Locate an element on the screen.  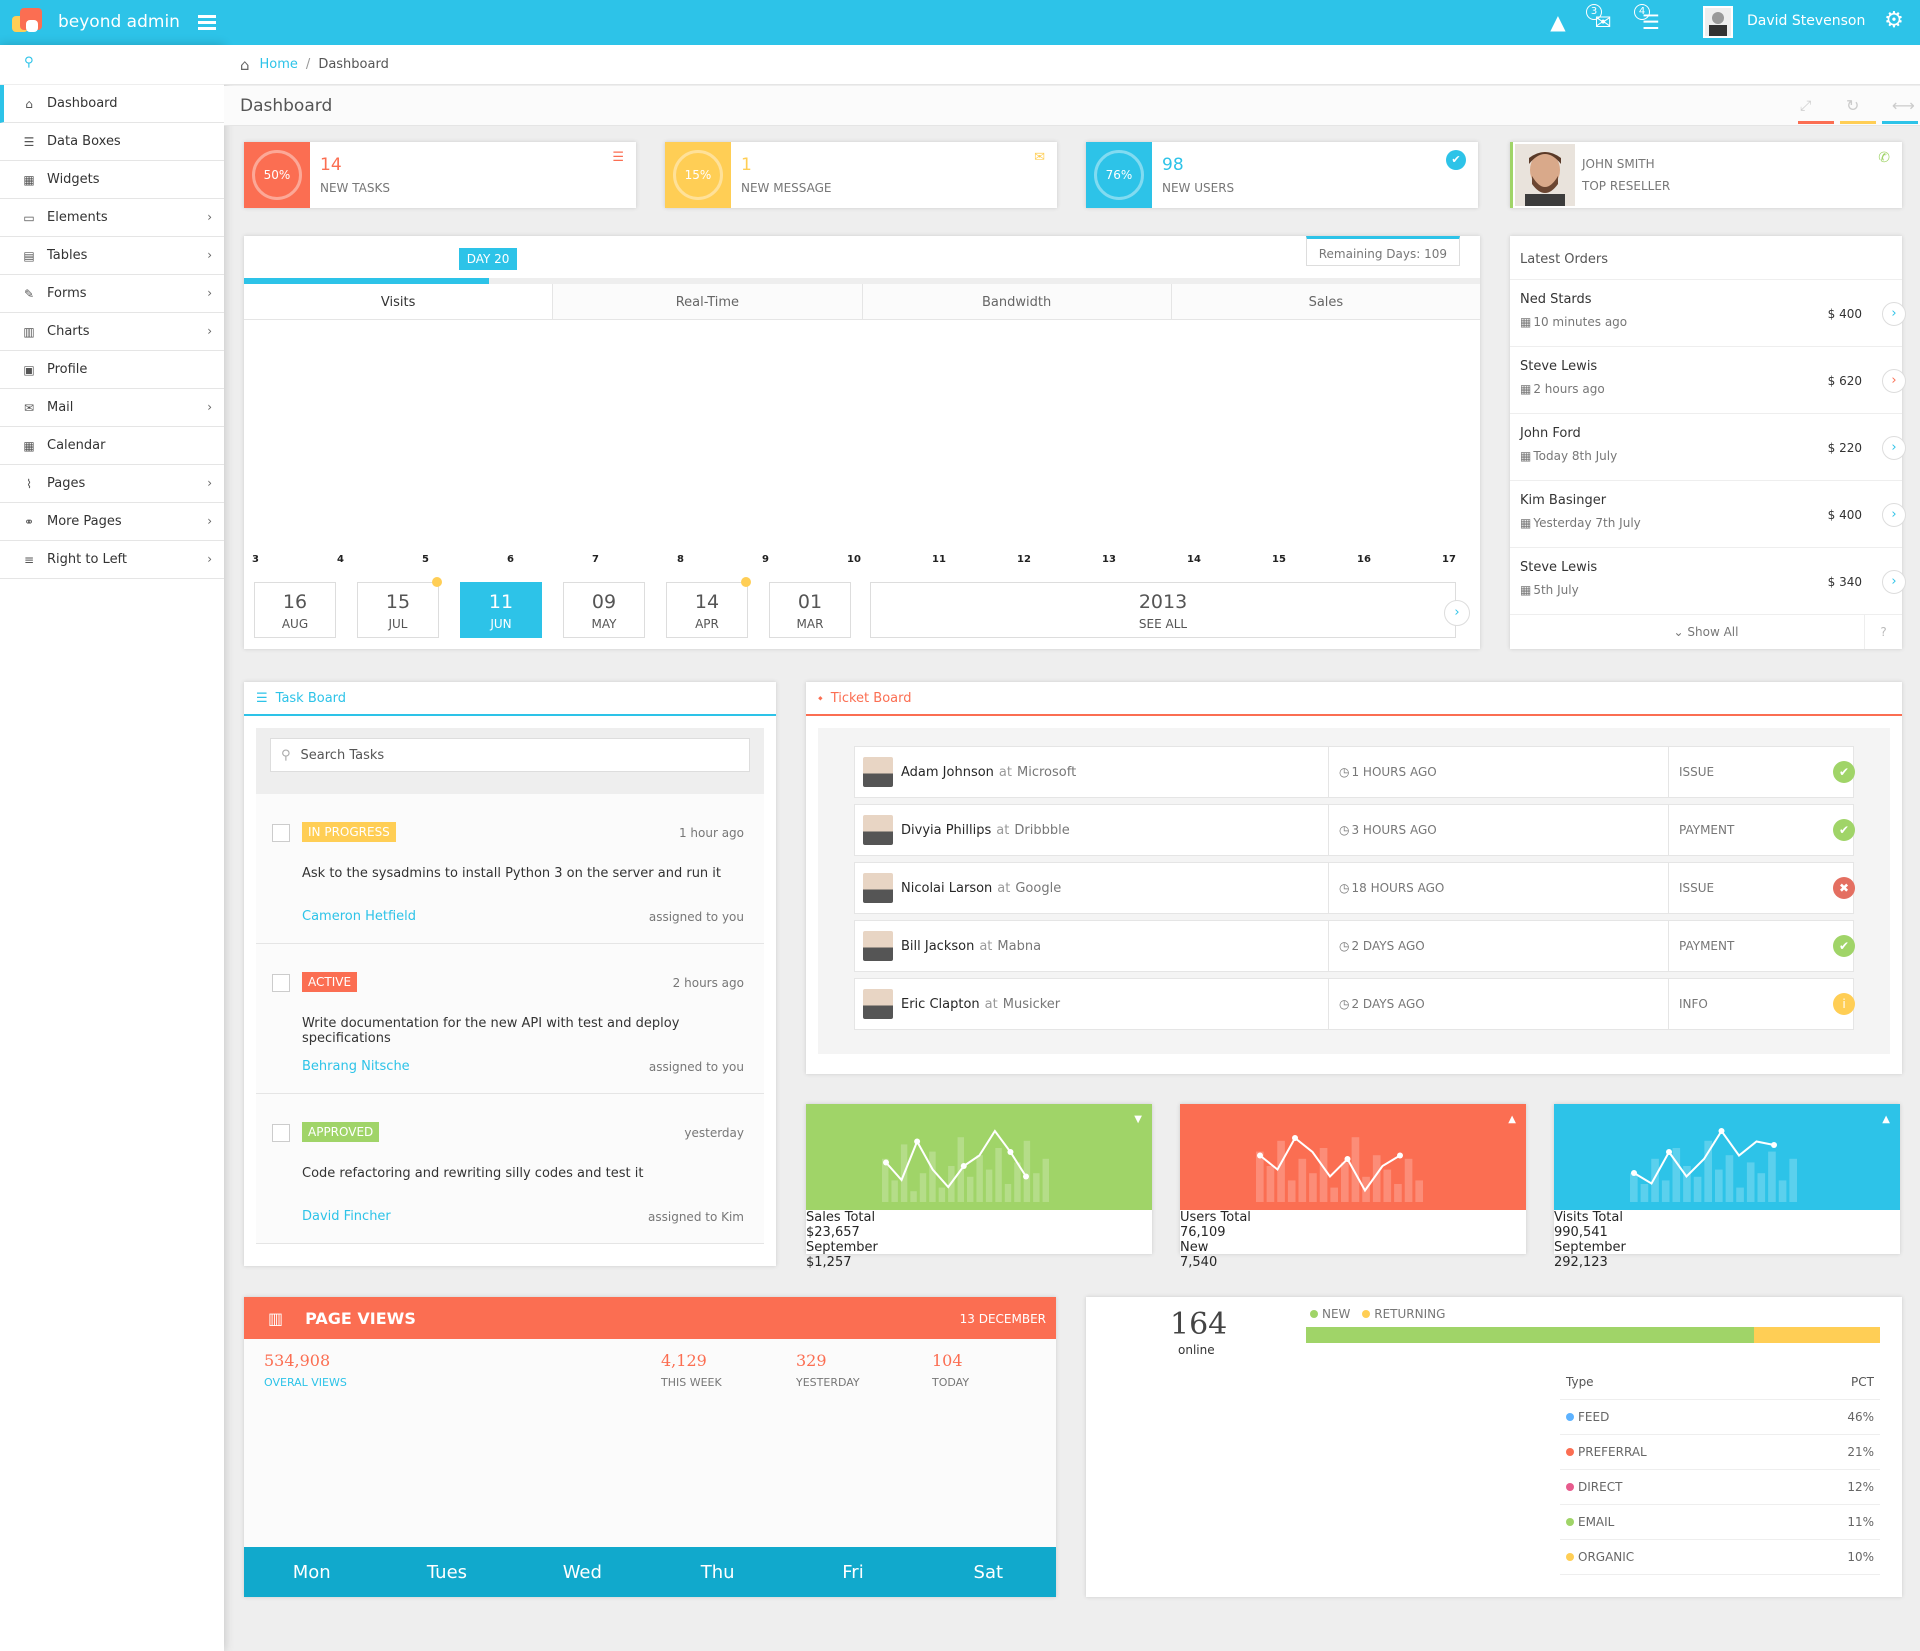
brand: beyond admin is located at coordinates (96, 22).